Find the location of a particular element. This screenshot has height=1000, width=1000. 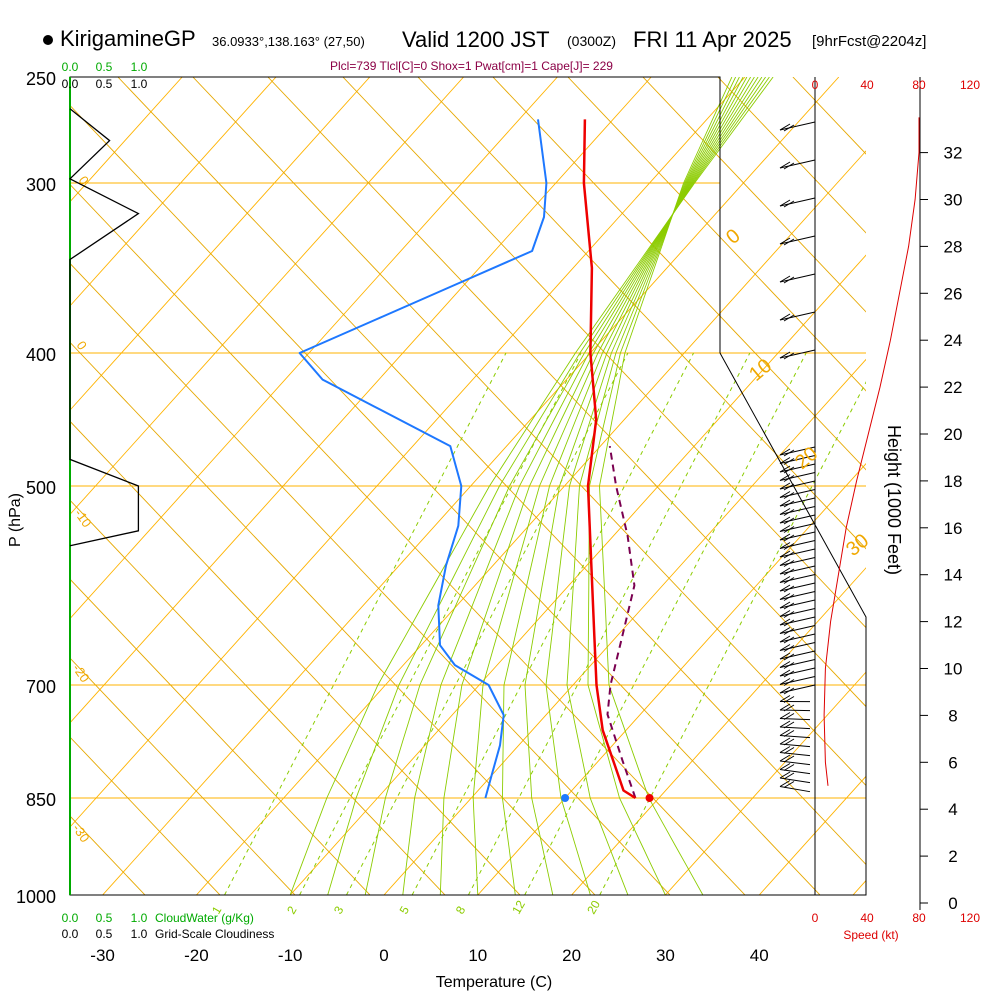

height-tick-label: 18 is located at coordinates (953, 481).